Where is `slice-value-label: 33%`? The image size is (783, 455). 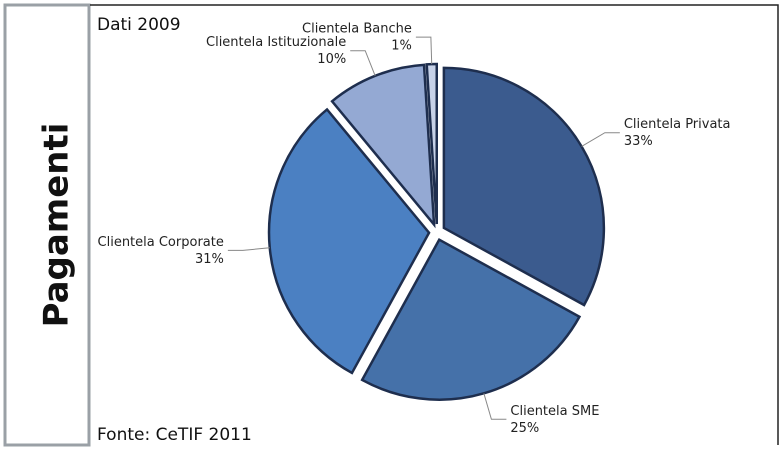
slice-value-label: 33% is located at coordinates (638, 141).